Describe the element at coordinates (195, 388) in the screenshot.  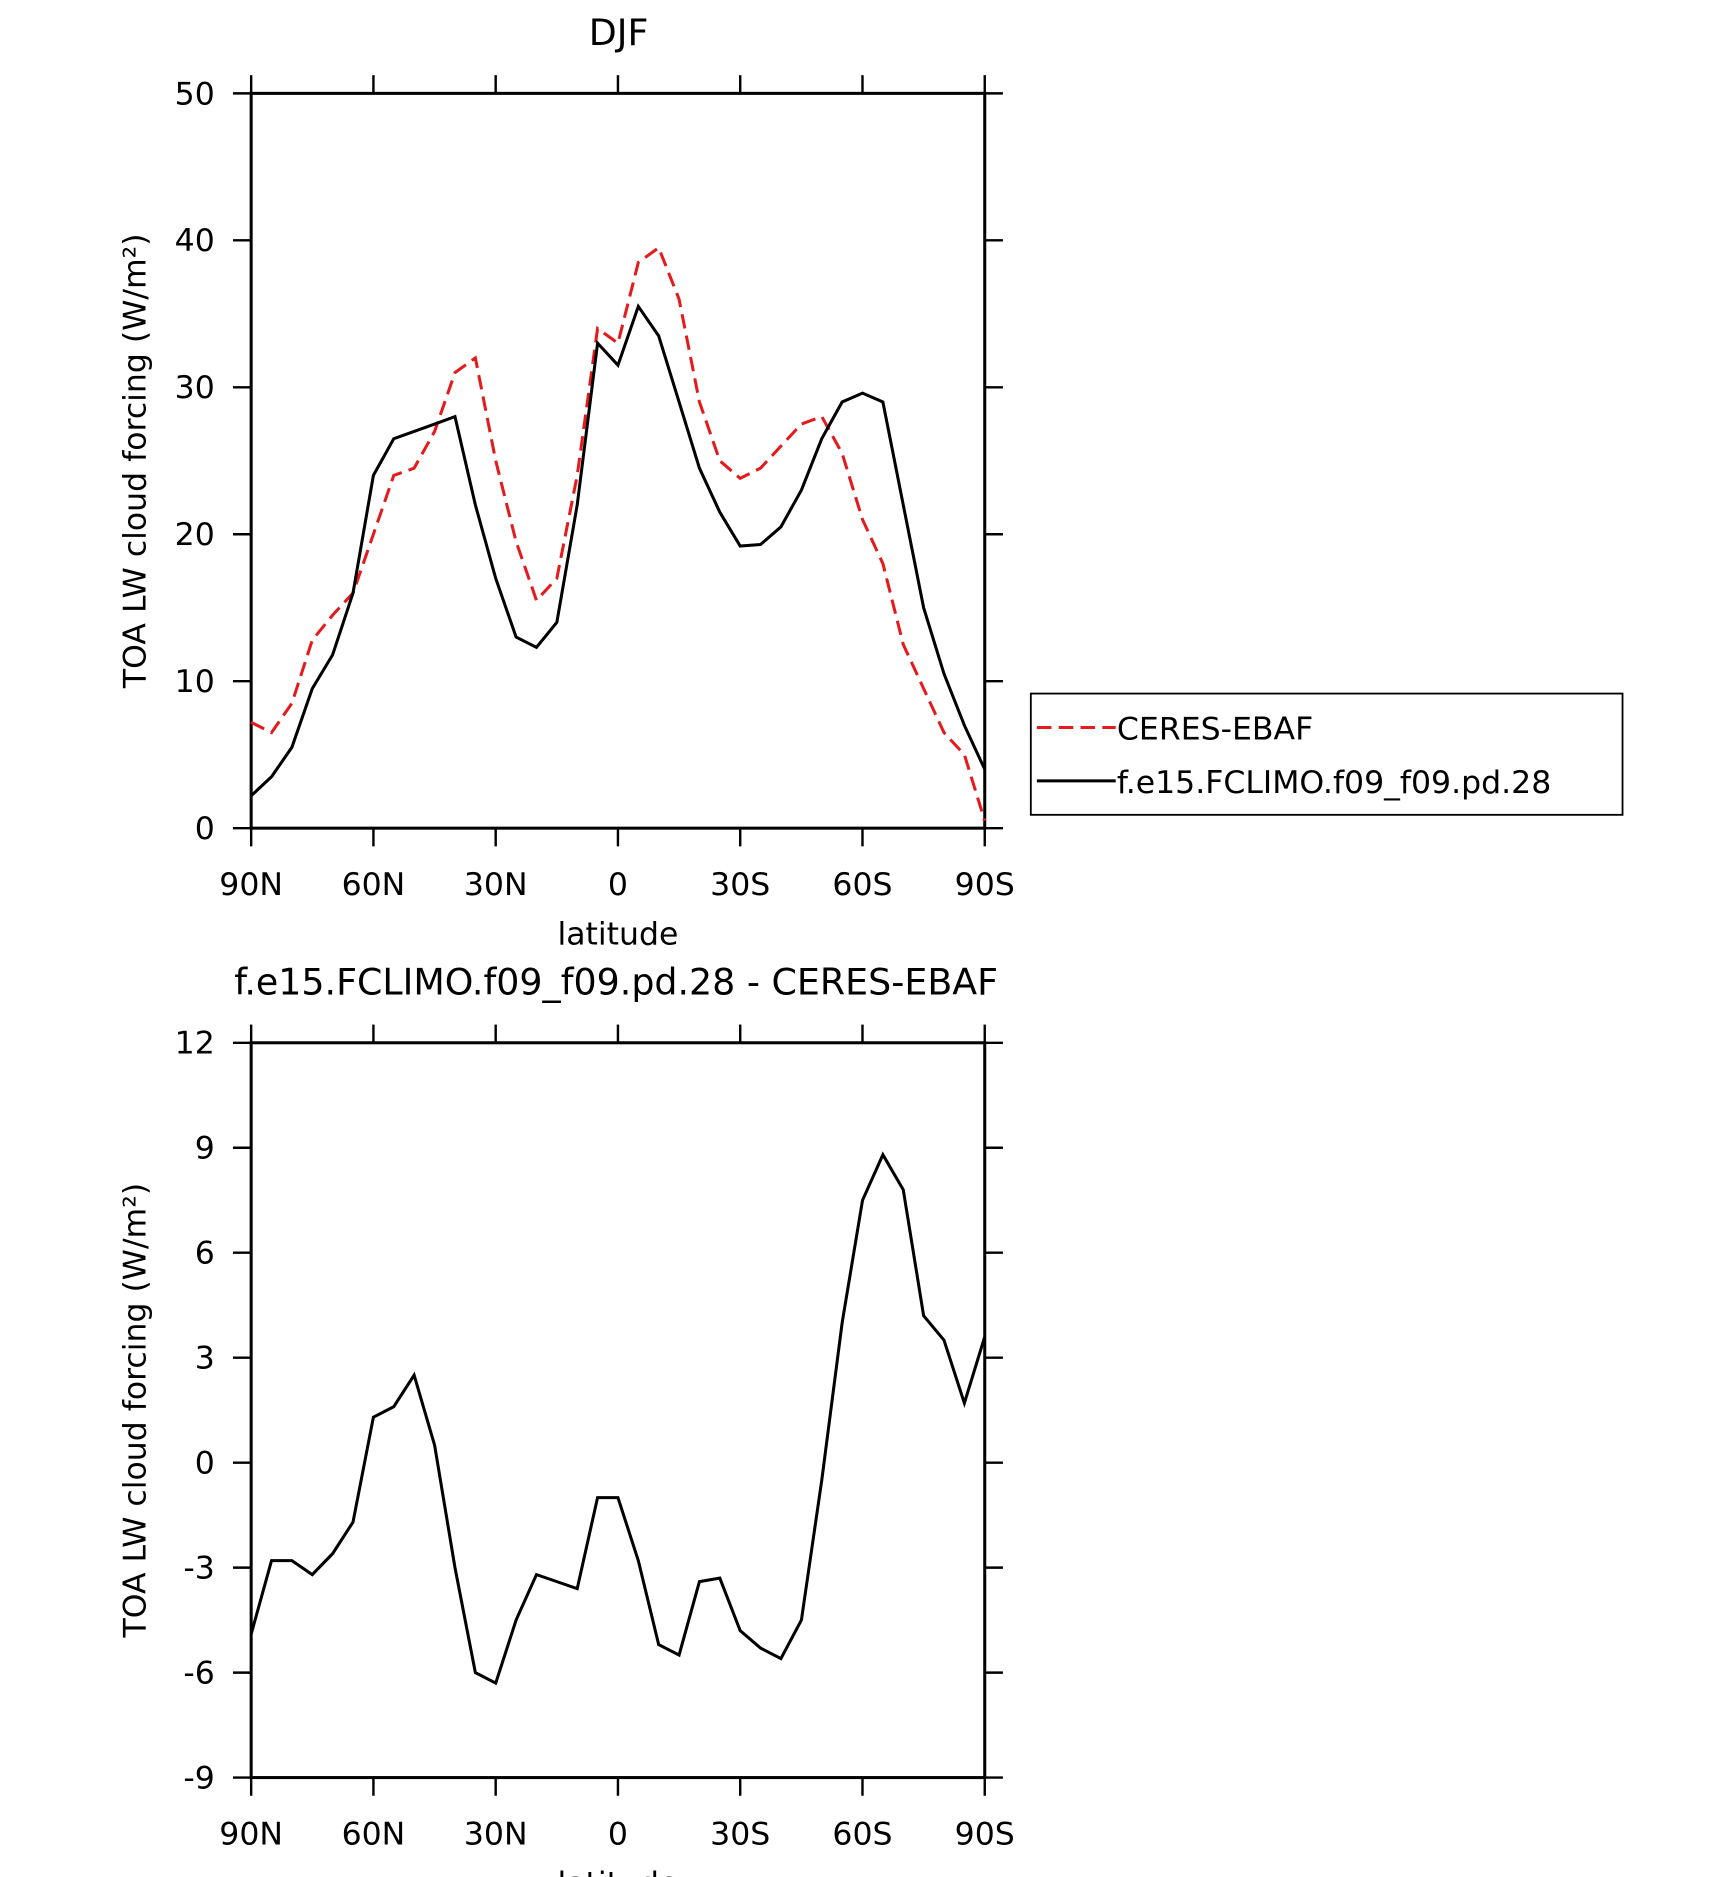
I see `y-tick-label: 30` at that location.